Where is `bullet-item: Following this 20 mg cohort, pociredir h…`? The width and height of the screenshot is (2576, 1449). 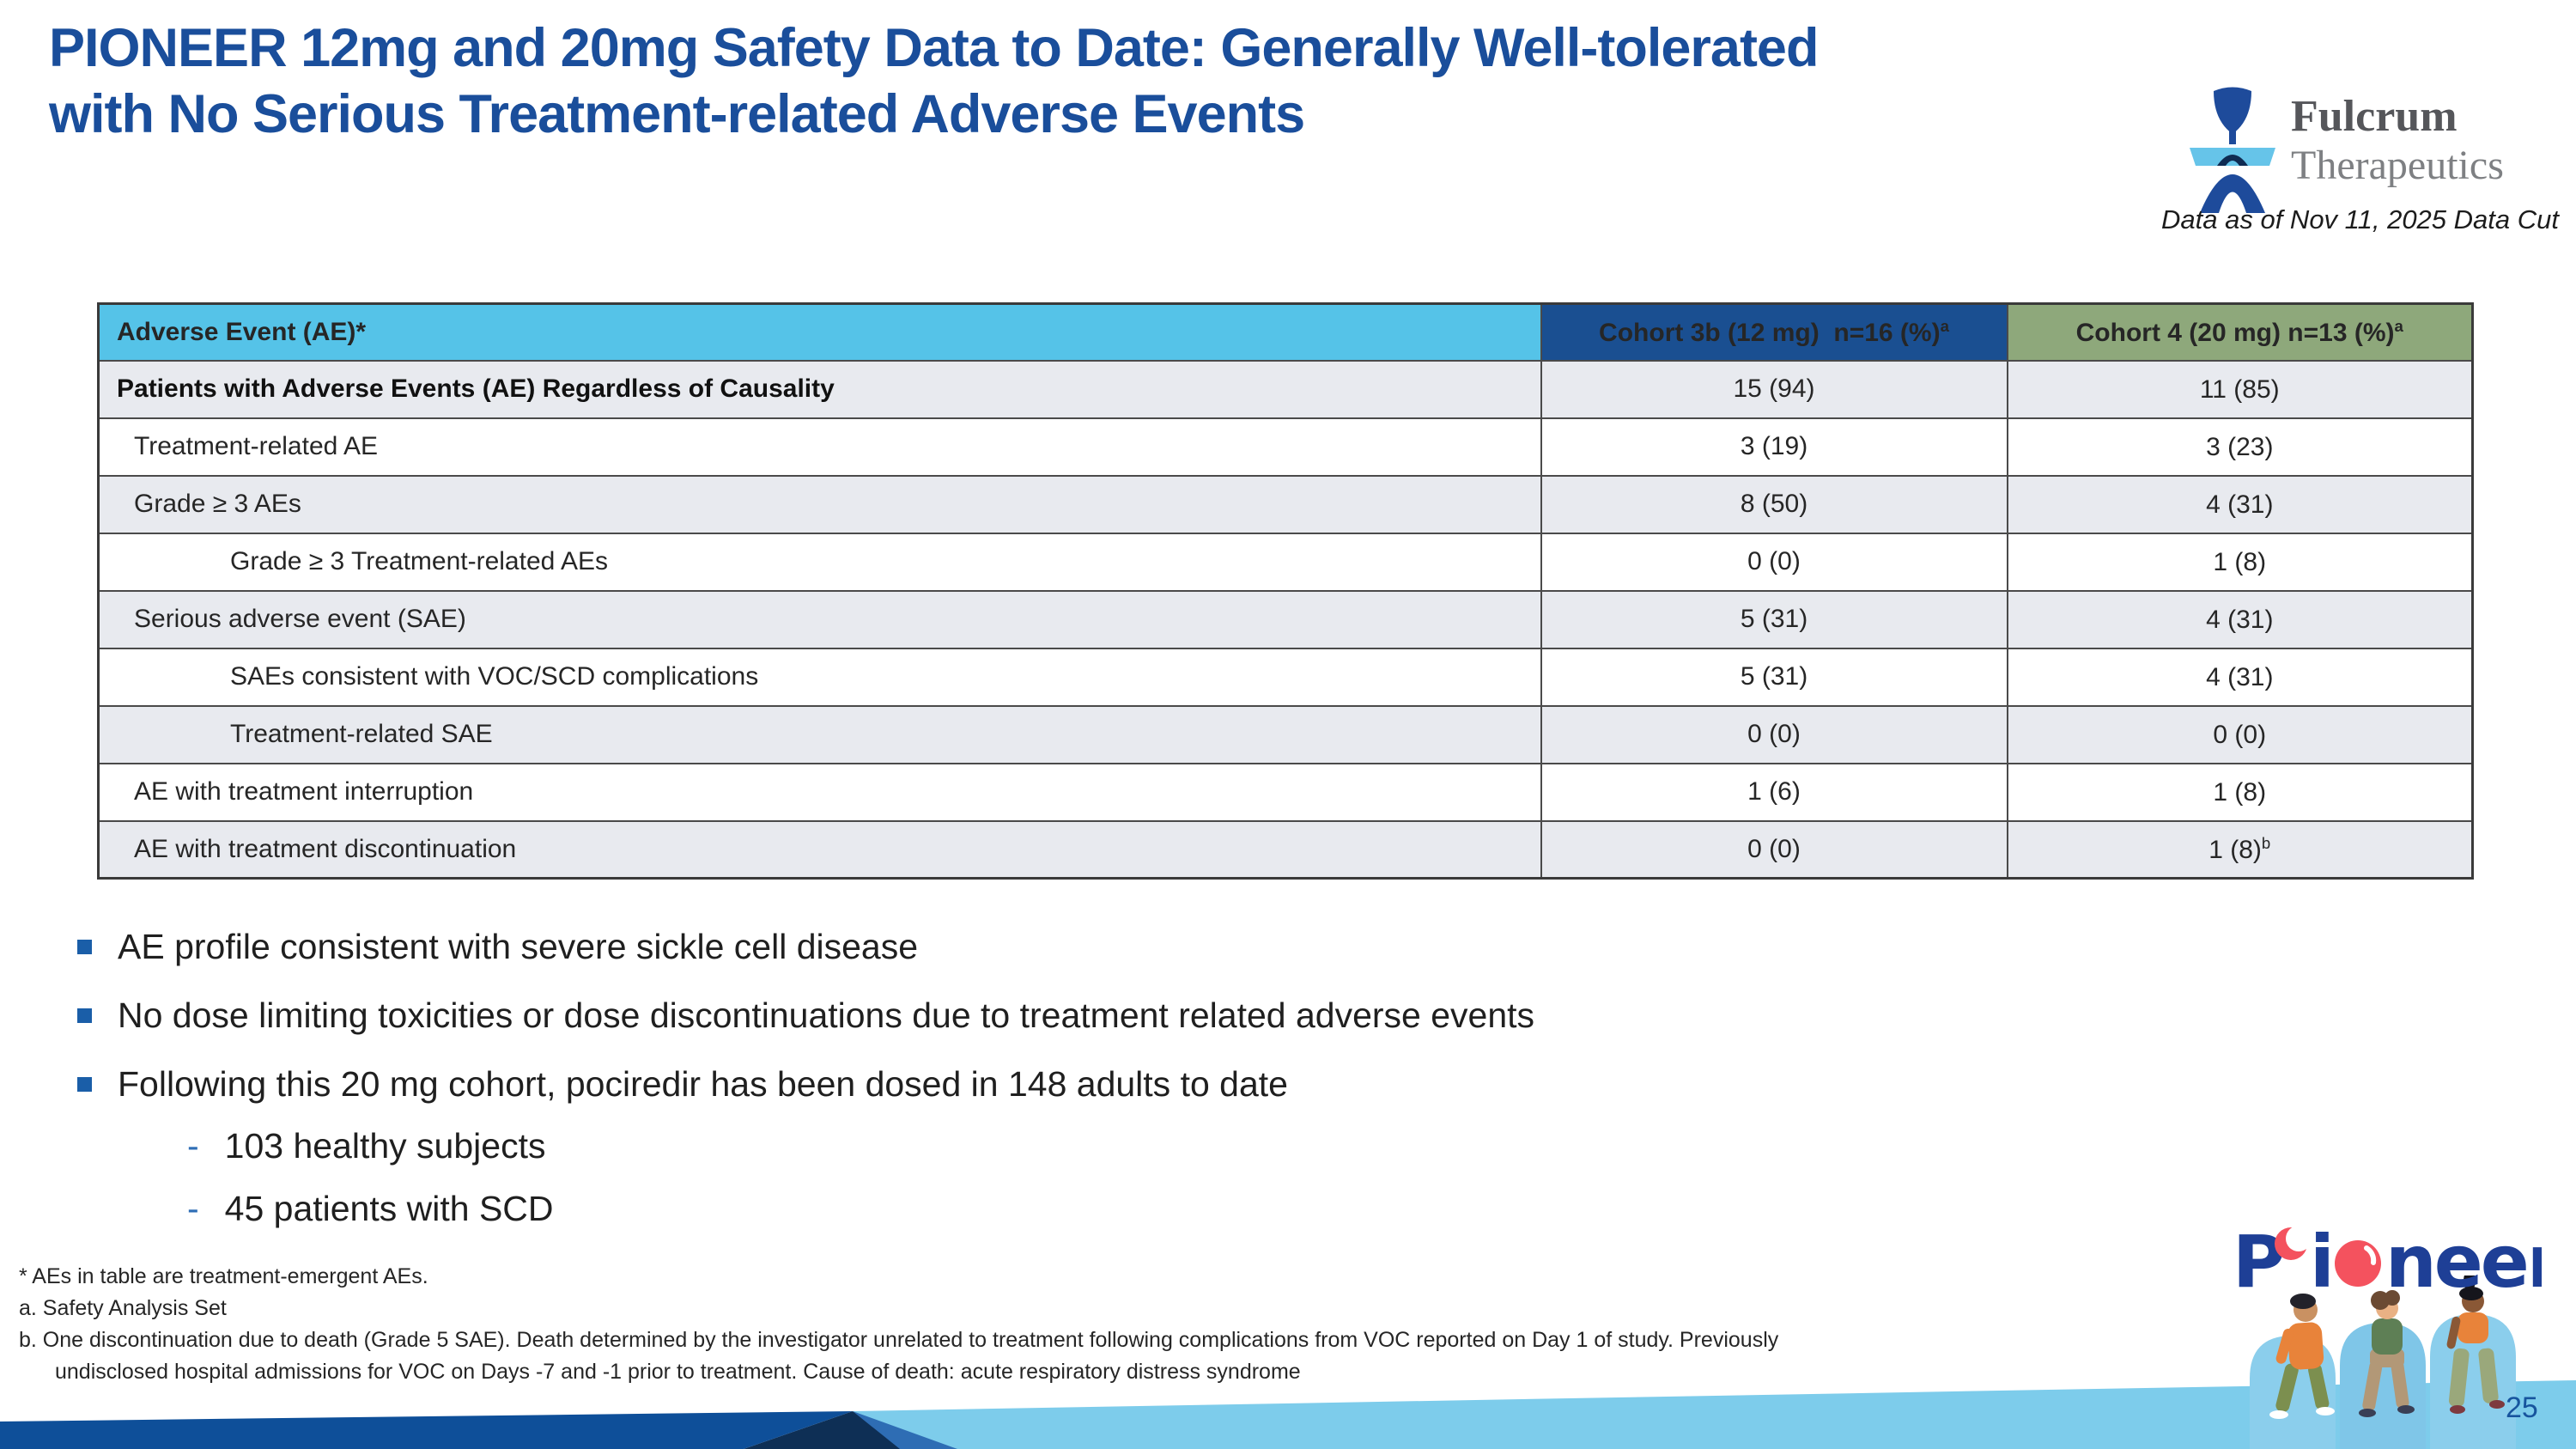 bullet-item: Following this 20 mg cohort, pociredir h… is located at coordinates (682, 1084).